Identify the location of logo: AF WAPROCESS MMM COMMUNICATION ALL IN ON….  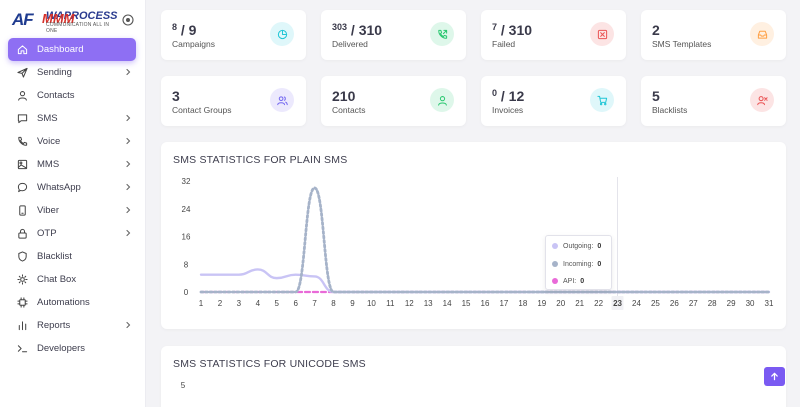
(67, 21).